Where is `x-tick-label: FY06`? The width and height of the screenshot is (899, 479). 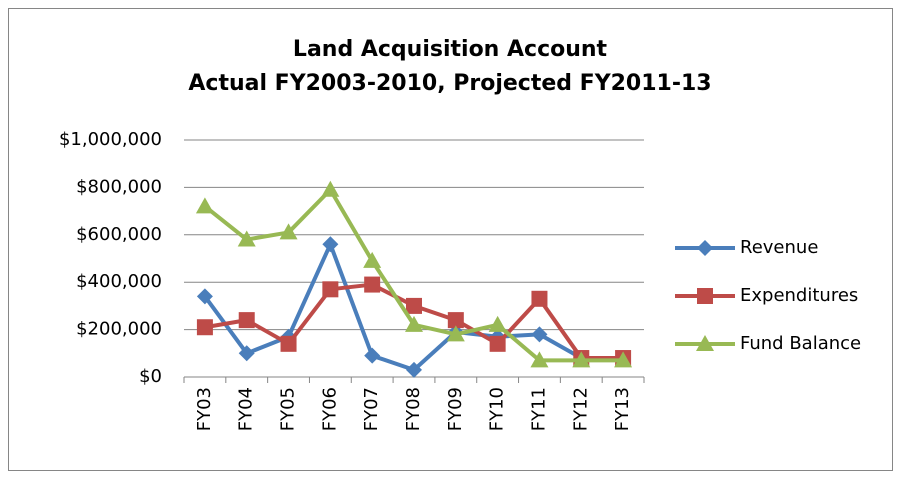
x-tick-label: FY06 is located at coordinates (329, 409).